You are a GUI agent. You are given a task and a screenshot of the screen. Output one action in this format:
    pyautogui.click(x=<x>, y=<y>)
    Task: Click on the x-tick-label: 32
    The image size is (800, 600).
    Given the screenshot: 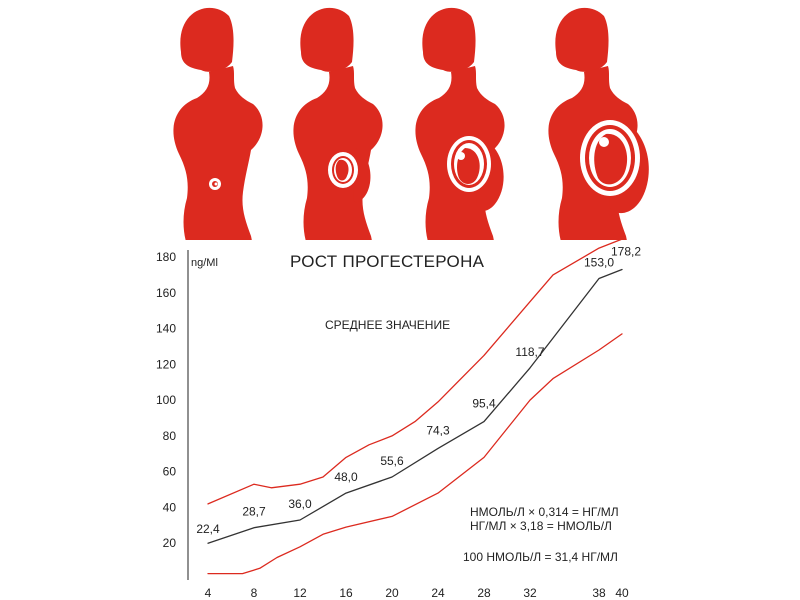 What is the action you would take?
    pyautogui.click(x=530, y=593)
    